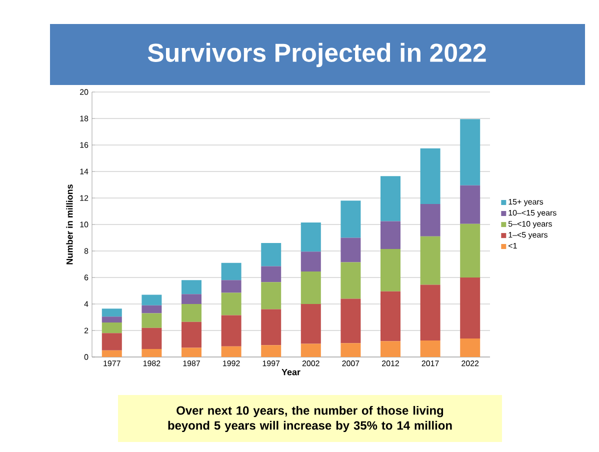 The height and width of the screenshot is (452, 599). Describe the element at coordinates (69, 224) in the screenshot. I see `y-axis-title: Number in millions` at that location.